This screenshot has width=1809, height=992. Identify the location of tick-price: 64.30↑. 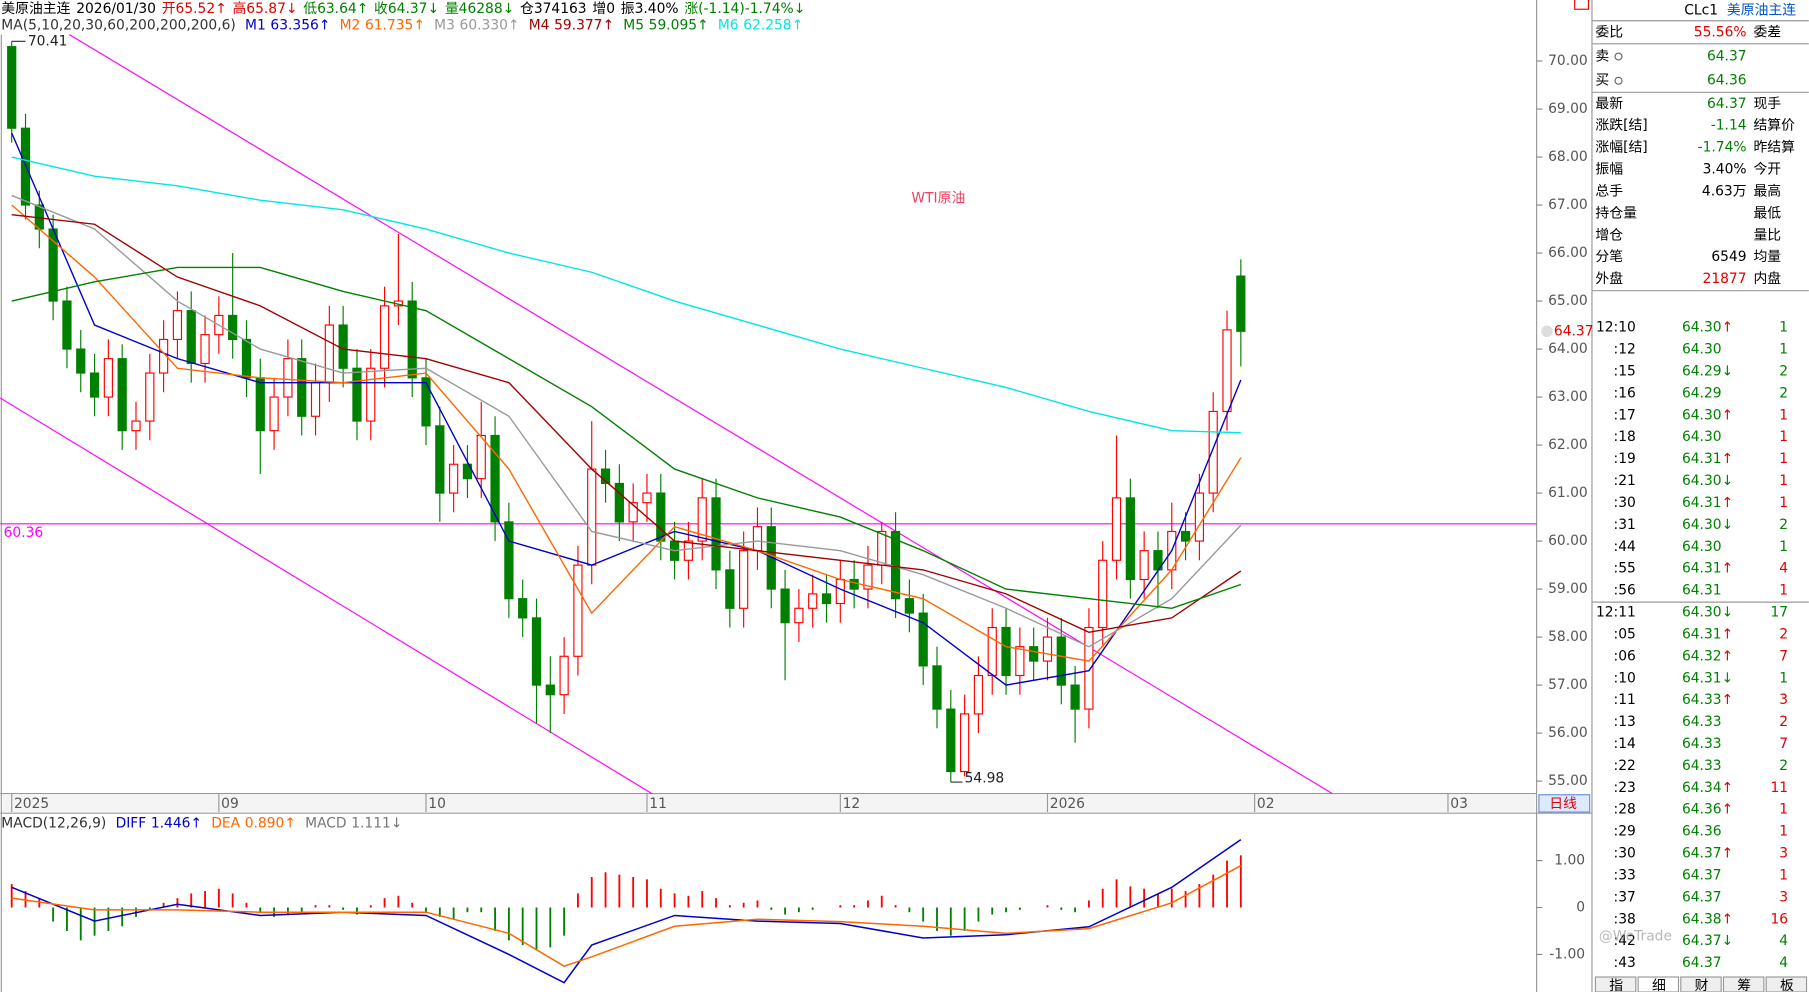
(1707, 328).